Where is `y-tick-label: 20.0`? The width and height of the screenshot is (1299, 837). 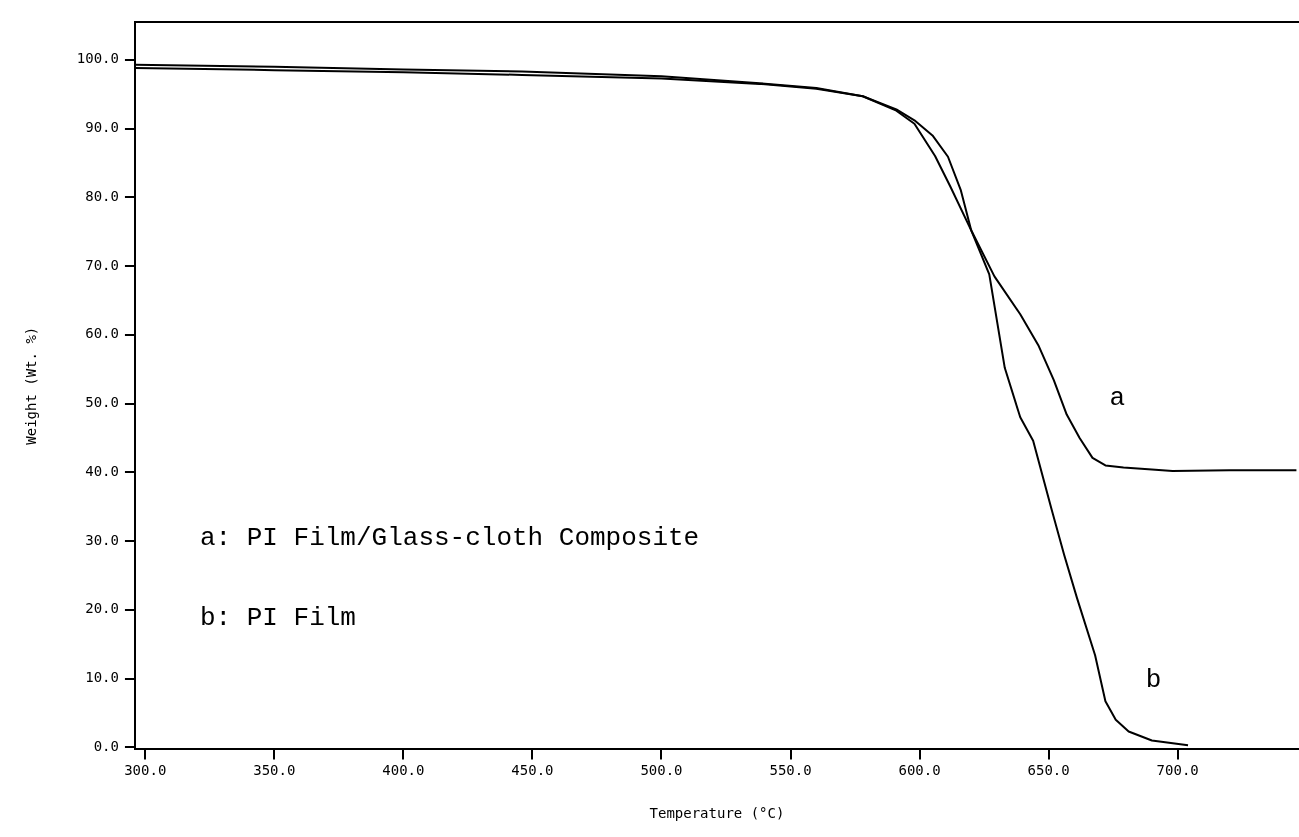 y-tick-label: 20.0 is located at coordinates (102, 608).